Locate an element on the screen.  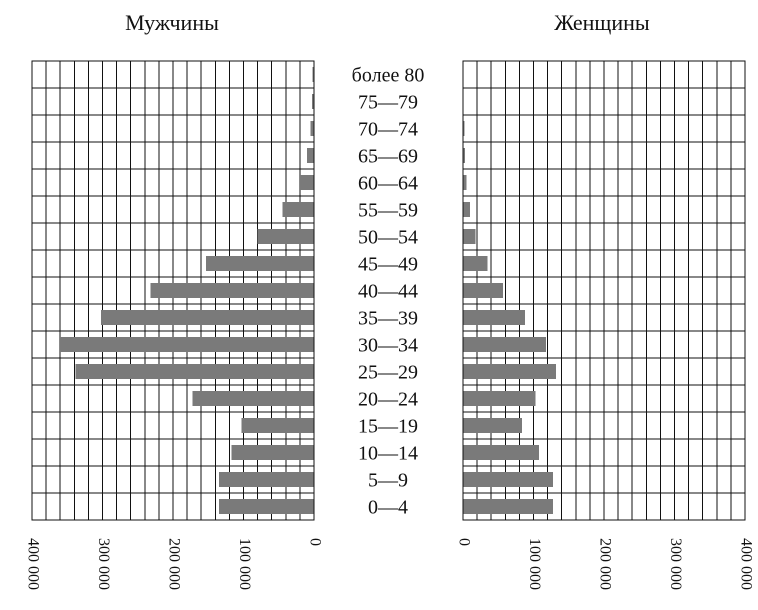
female-x-tick-labels: 0 100 000 200 000 300 000 400 000 is located at coordinates (604, 564).